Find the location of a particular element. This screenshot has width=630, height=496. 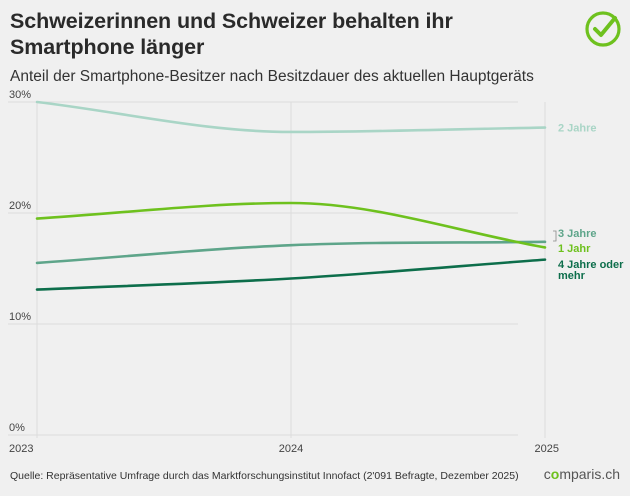

series-line-1-jahr is located at coordinates (291, 225).